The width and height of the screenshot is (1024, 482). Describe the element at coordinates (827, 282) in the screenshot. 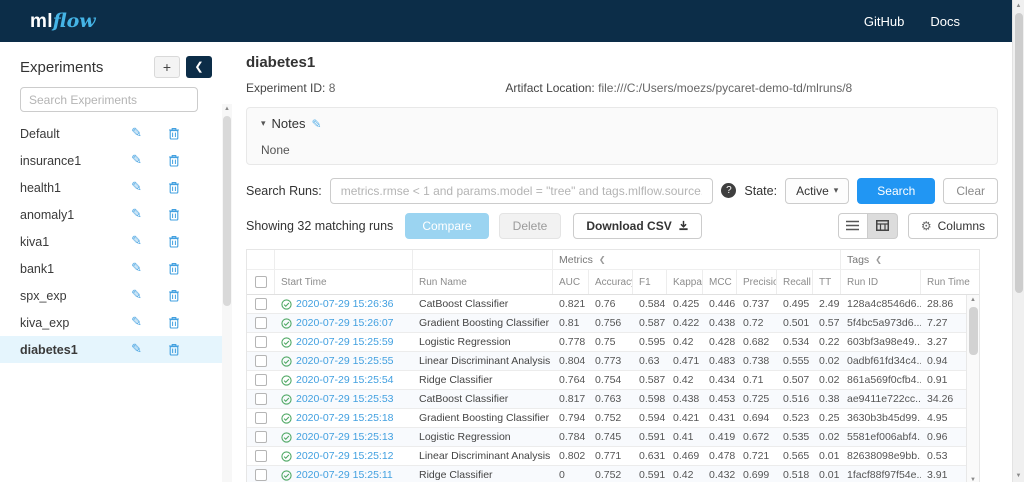

I see `col-tt: TT` at that location.